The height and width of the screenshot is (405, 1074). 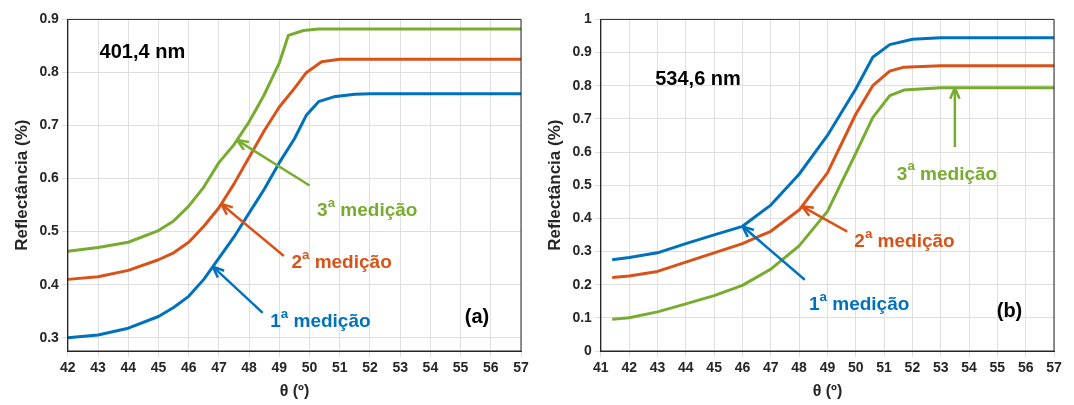 What do you see at coordinates (582, 283) in the screenshot?
I see `y-tick-label: 0.2` at bounding box center [582, 283].